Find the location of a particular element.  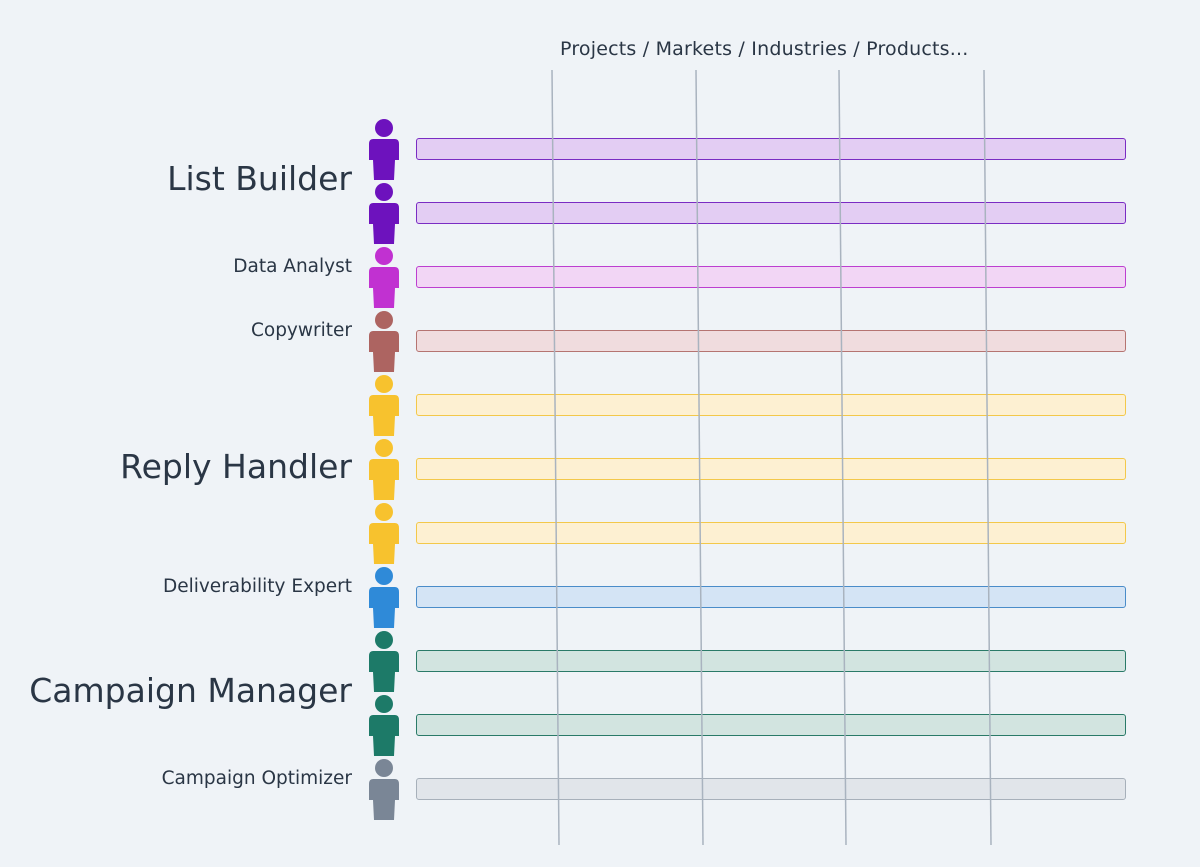

role-label-campaign-manager: Campaign Manager is located at coordinates (190, 690).